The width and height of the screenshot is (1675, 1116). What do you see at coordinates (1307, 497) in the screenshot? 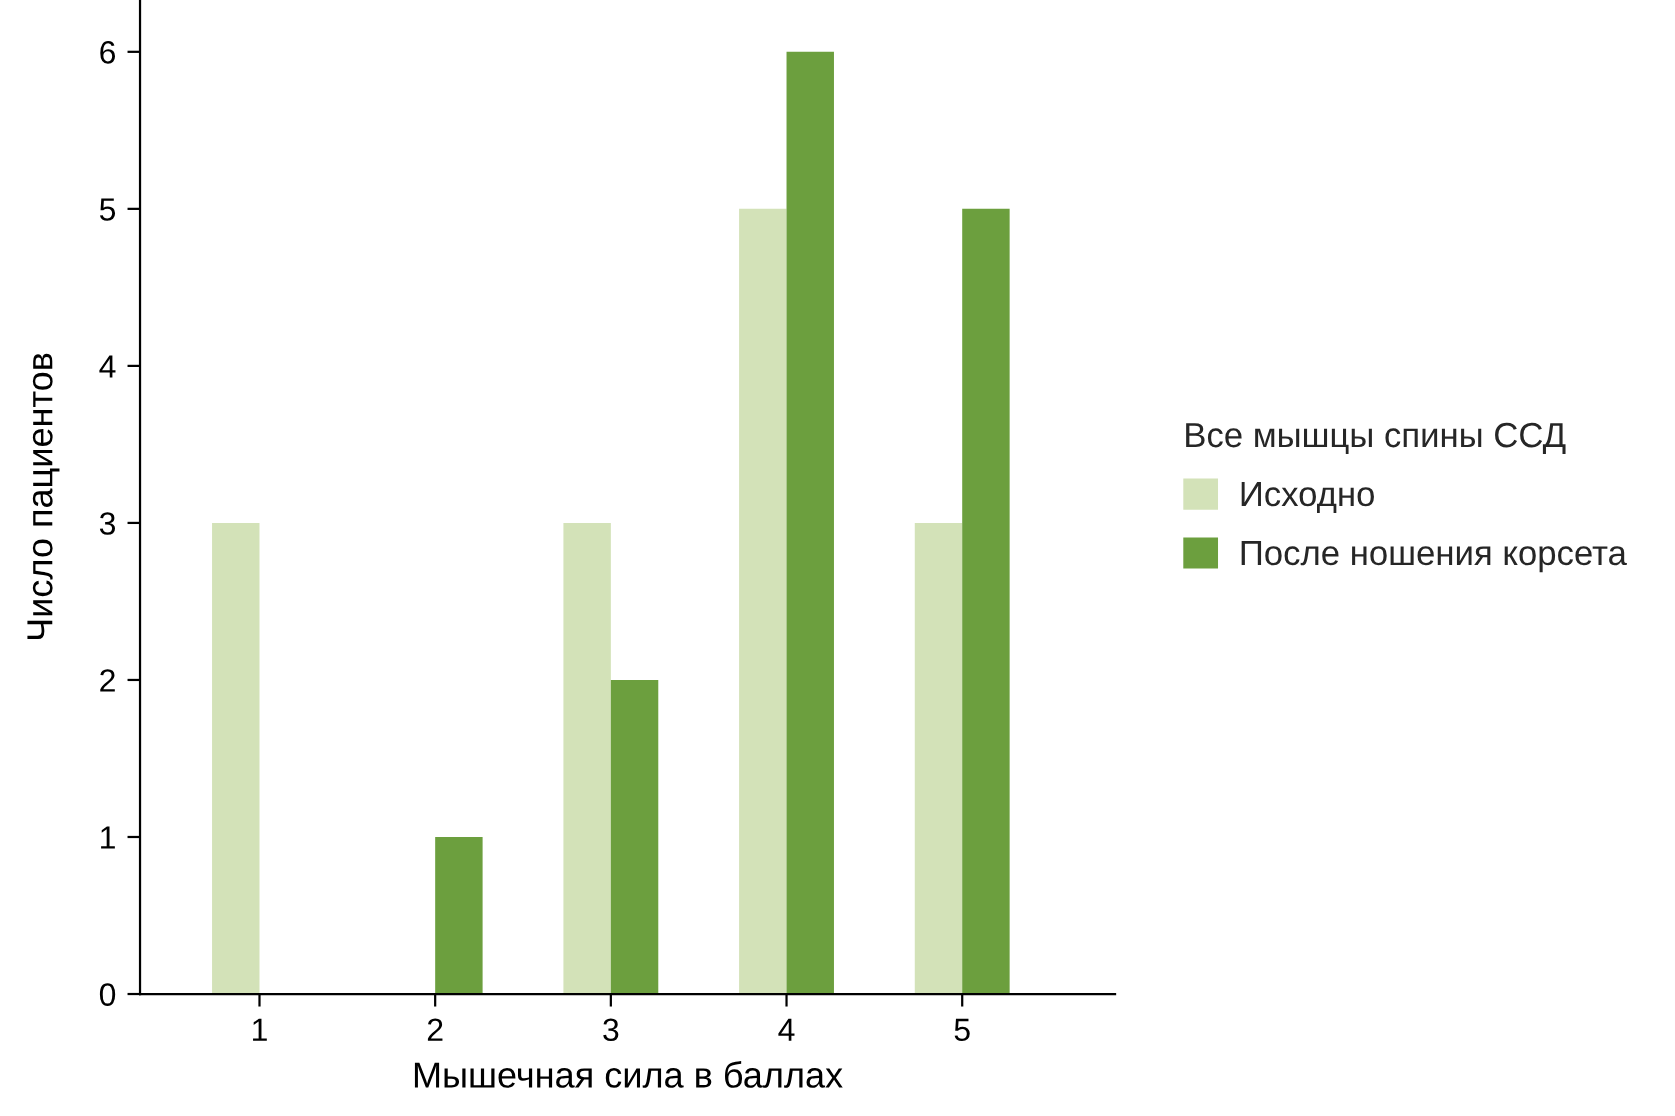
I see `legend-label: Исходно` at bounding box center [1307, 497].